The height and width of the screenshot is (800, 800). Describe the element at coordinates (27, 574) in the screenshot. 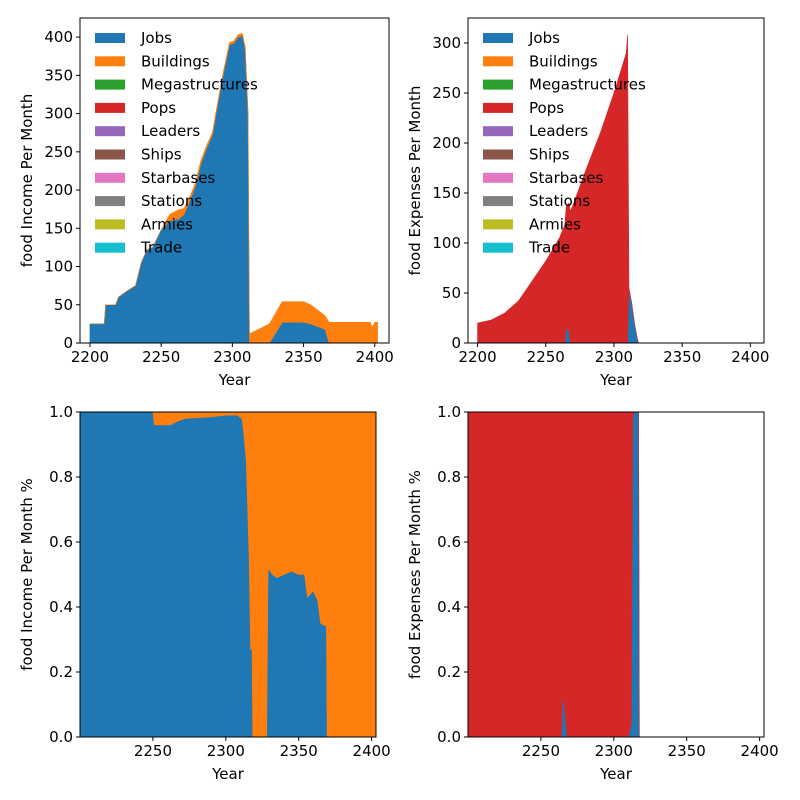

I see `y-axis-label: food Income Per Month %` at that location.